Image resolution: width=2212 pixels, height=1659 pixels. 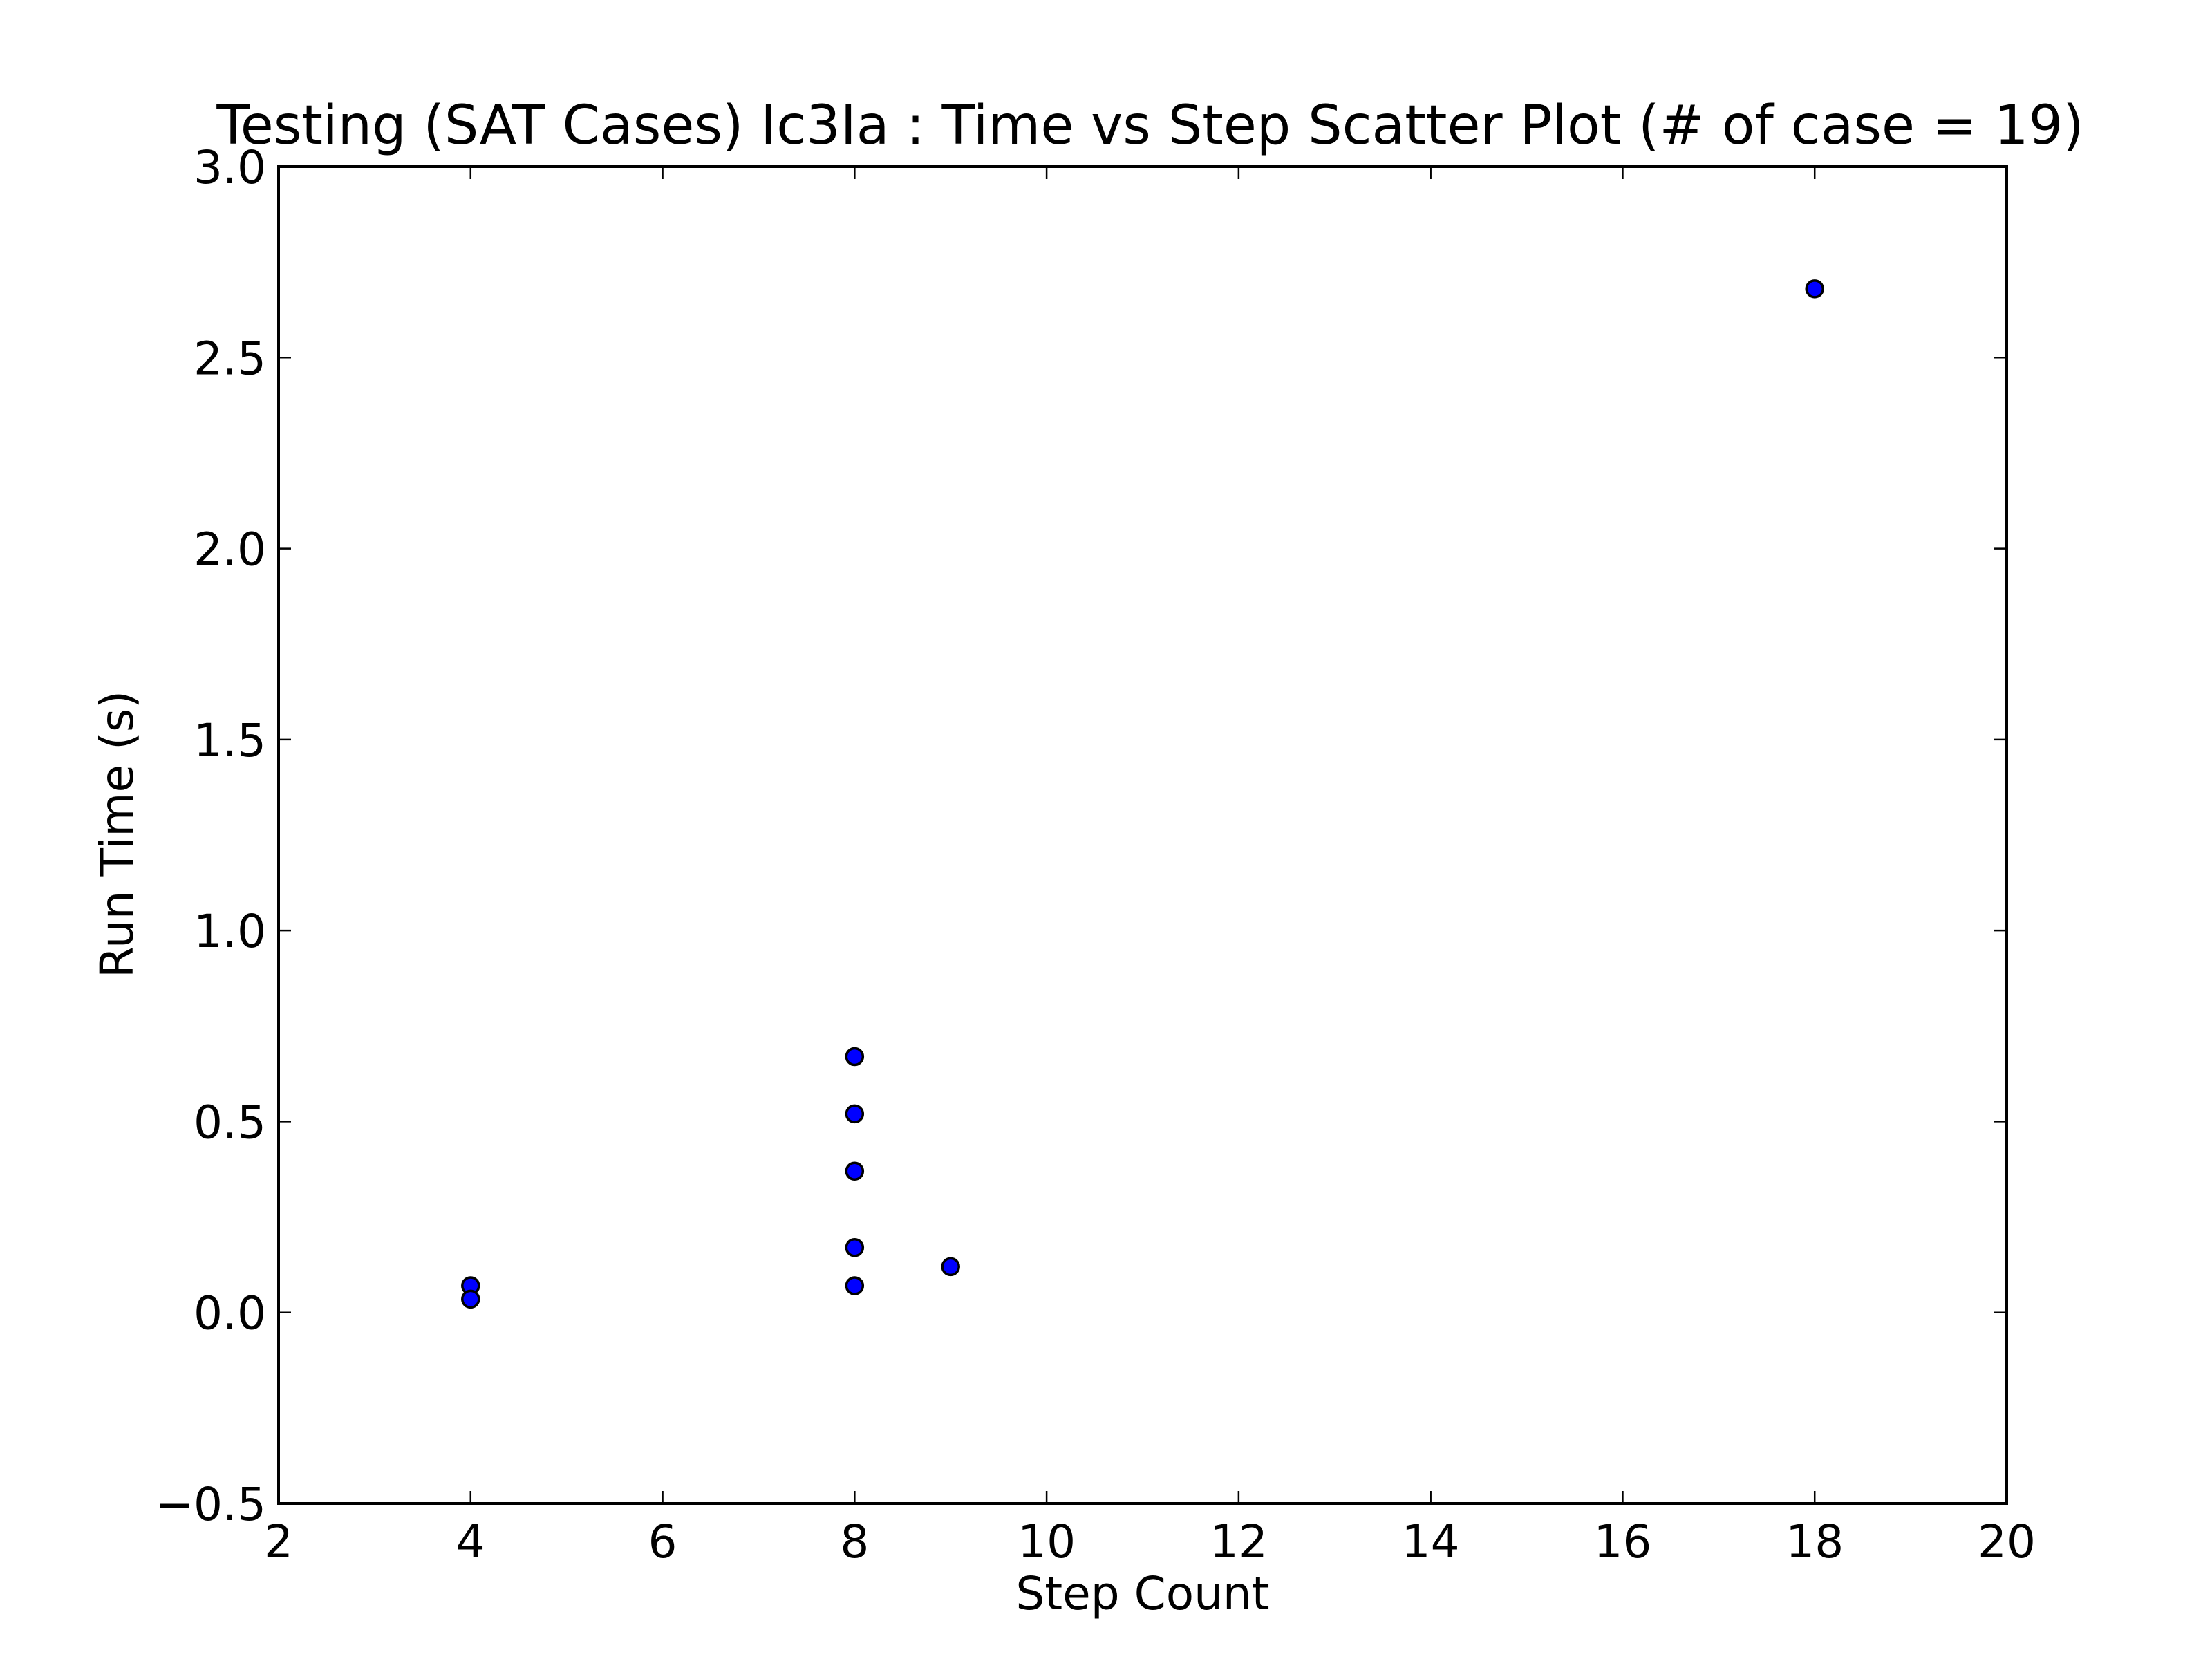 I want to click on y-tick-label: −0.5, so click(x=211, y=1504).